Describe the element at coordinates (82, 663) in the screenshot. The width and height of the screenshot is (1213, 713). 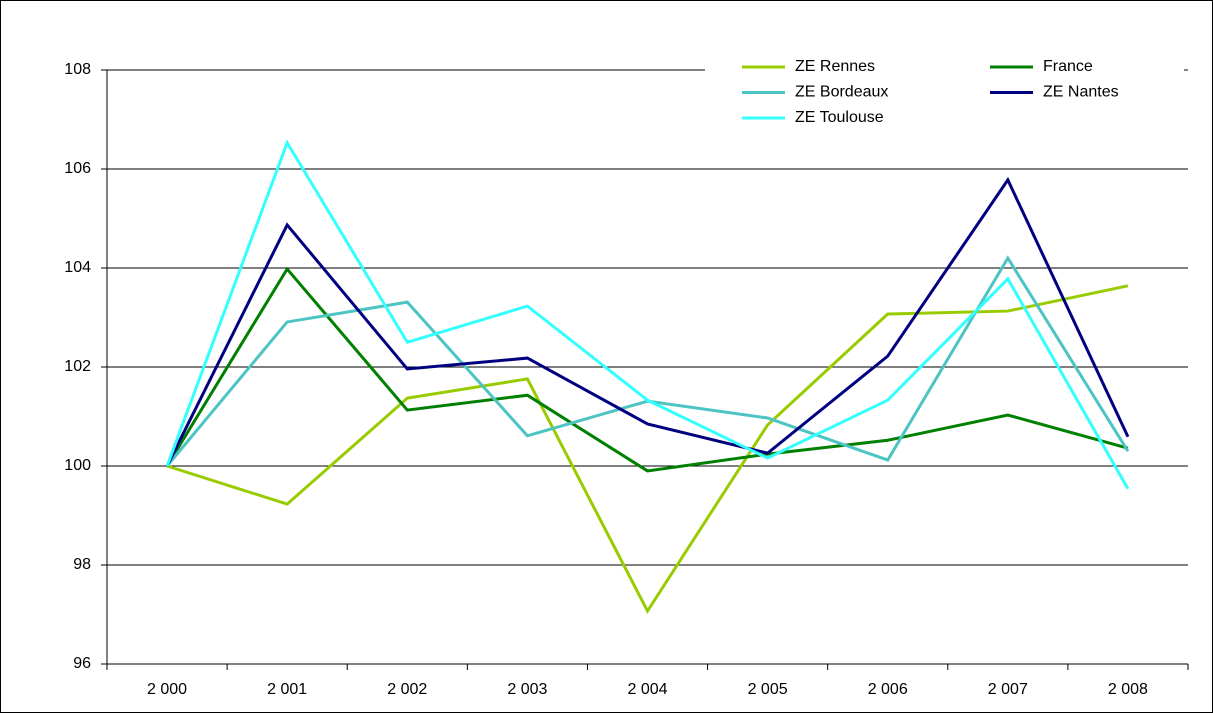
I see `y-tick-label: 96` at that location.